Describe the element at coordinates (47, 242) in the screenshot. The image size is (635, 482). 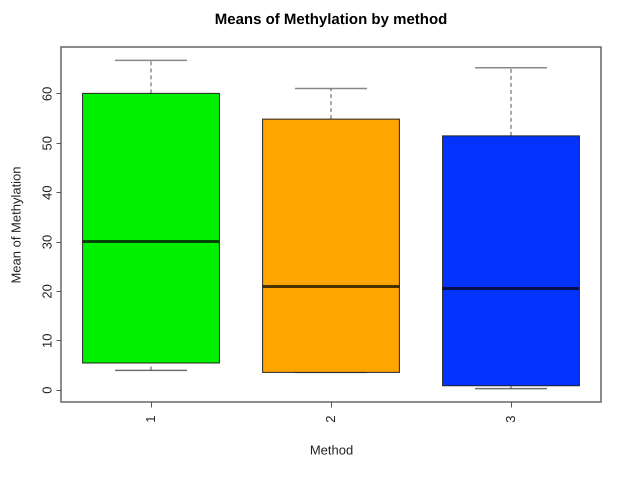
I see `y-tick-label: 30` at that location.